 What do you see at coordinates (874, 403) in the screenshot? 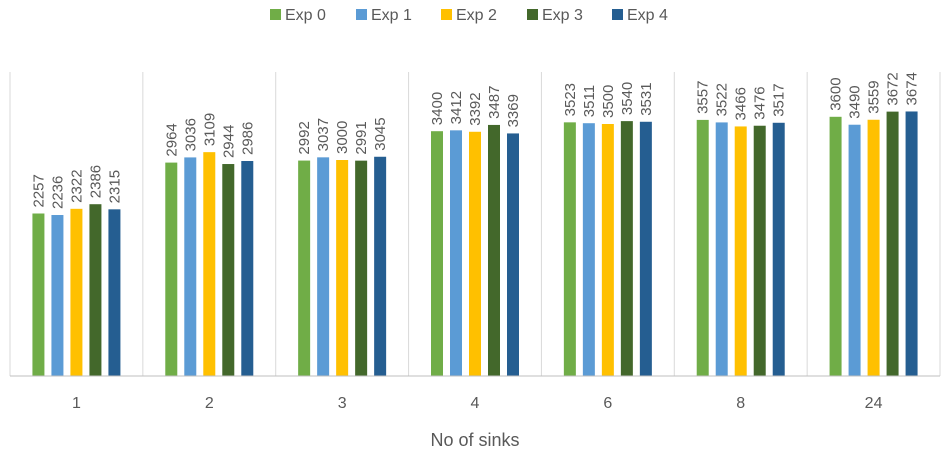
I see `x-tick-label: 24` at bounding box center [874, 403].